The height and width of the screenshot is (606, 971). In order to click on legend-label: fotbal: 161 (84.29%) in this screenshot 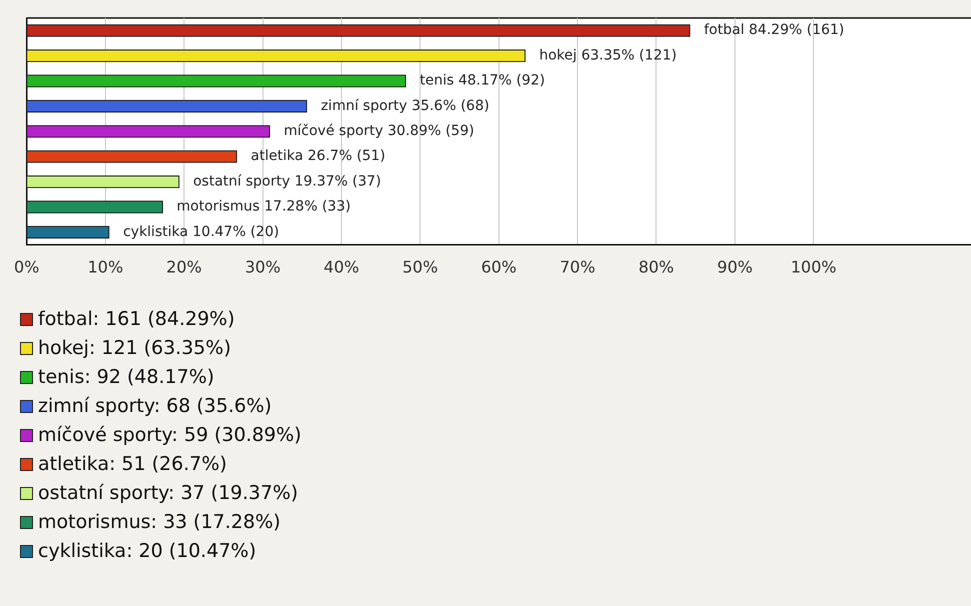, I will do `click(136, 319)`.